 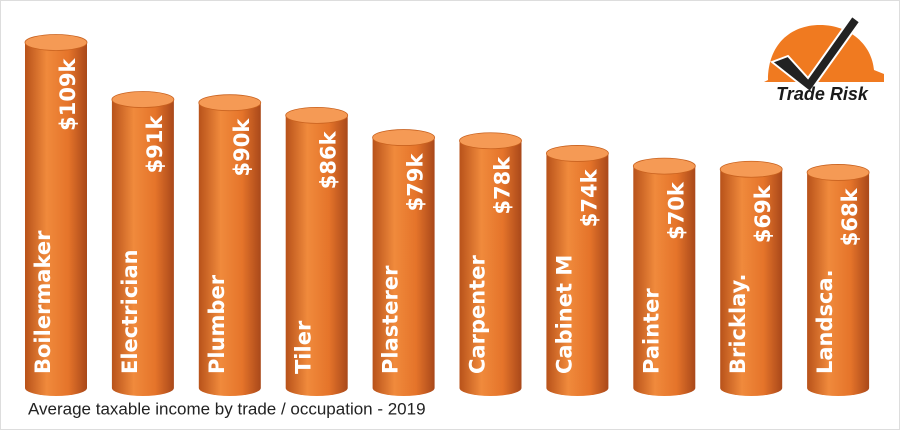 I want to click on x-tick-label: Bricklay., so click(x=738, y=324).